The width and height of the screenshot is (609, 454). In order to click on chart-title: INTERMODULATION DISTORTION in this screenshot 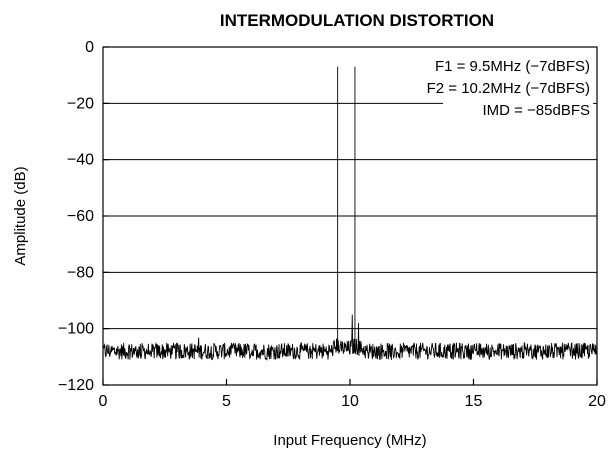, I will do `click(357, 20)`.